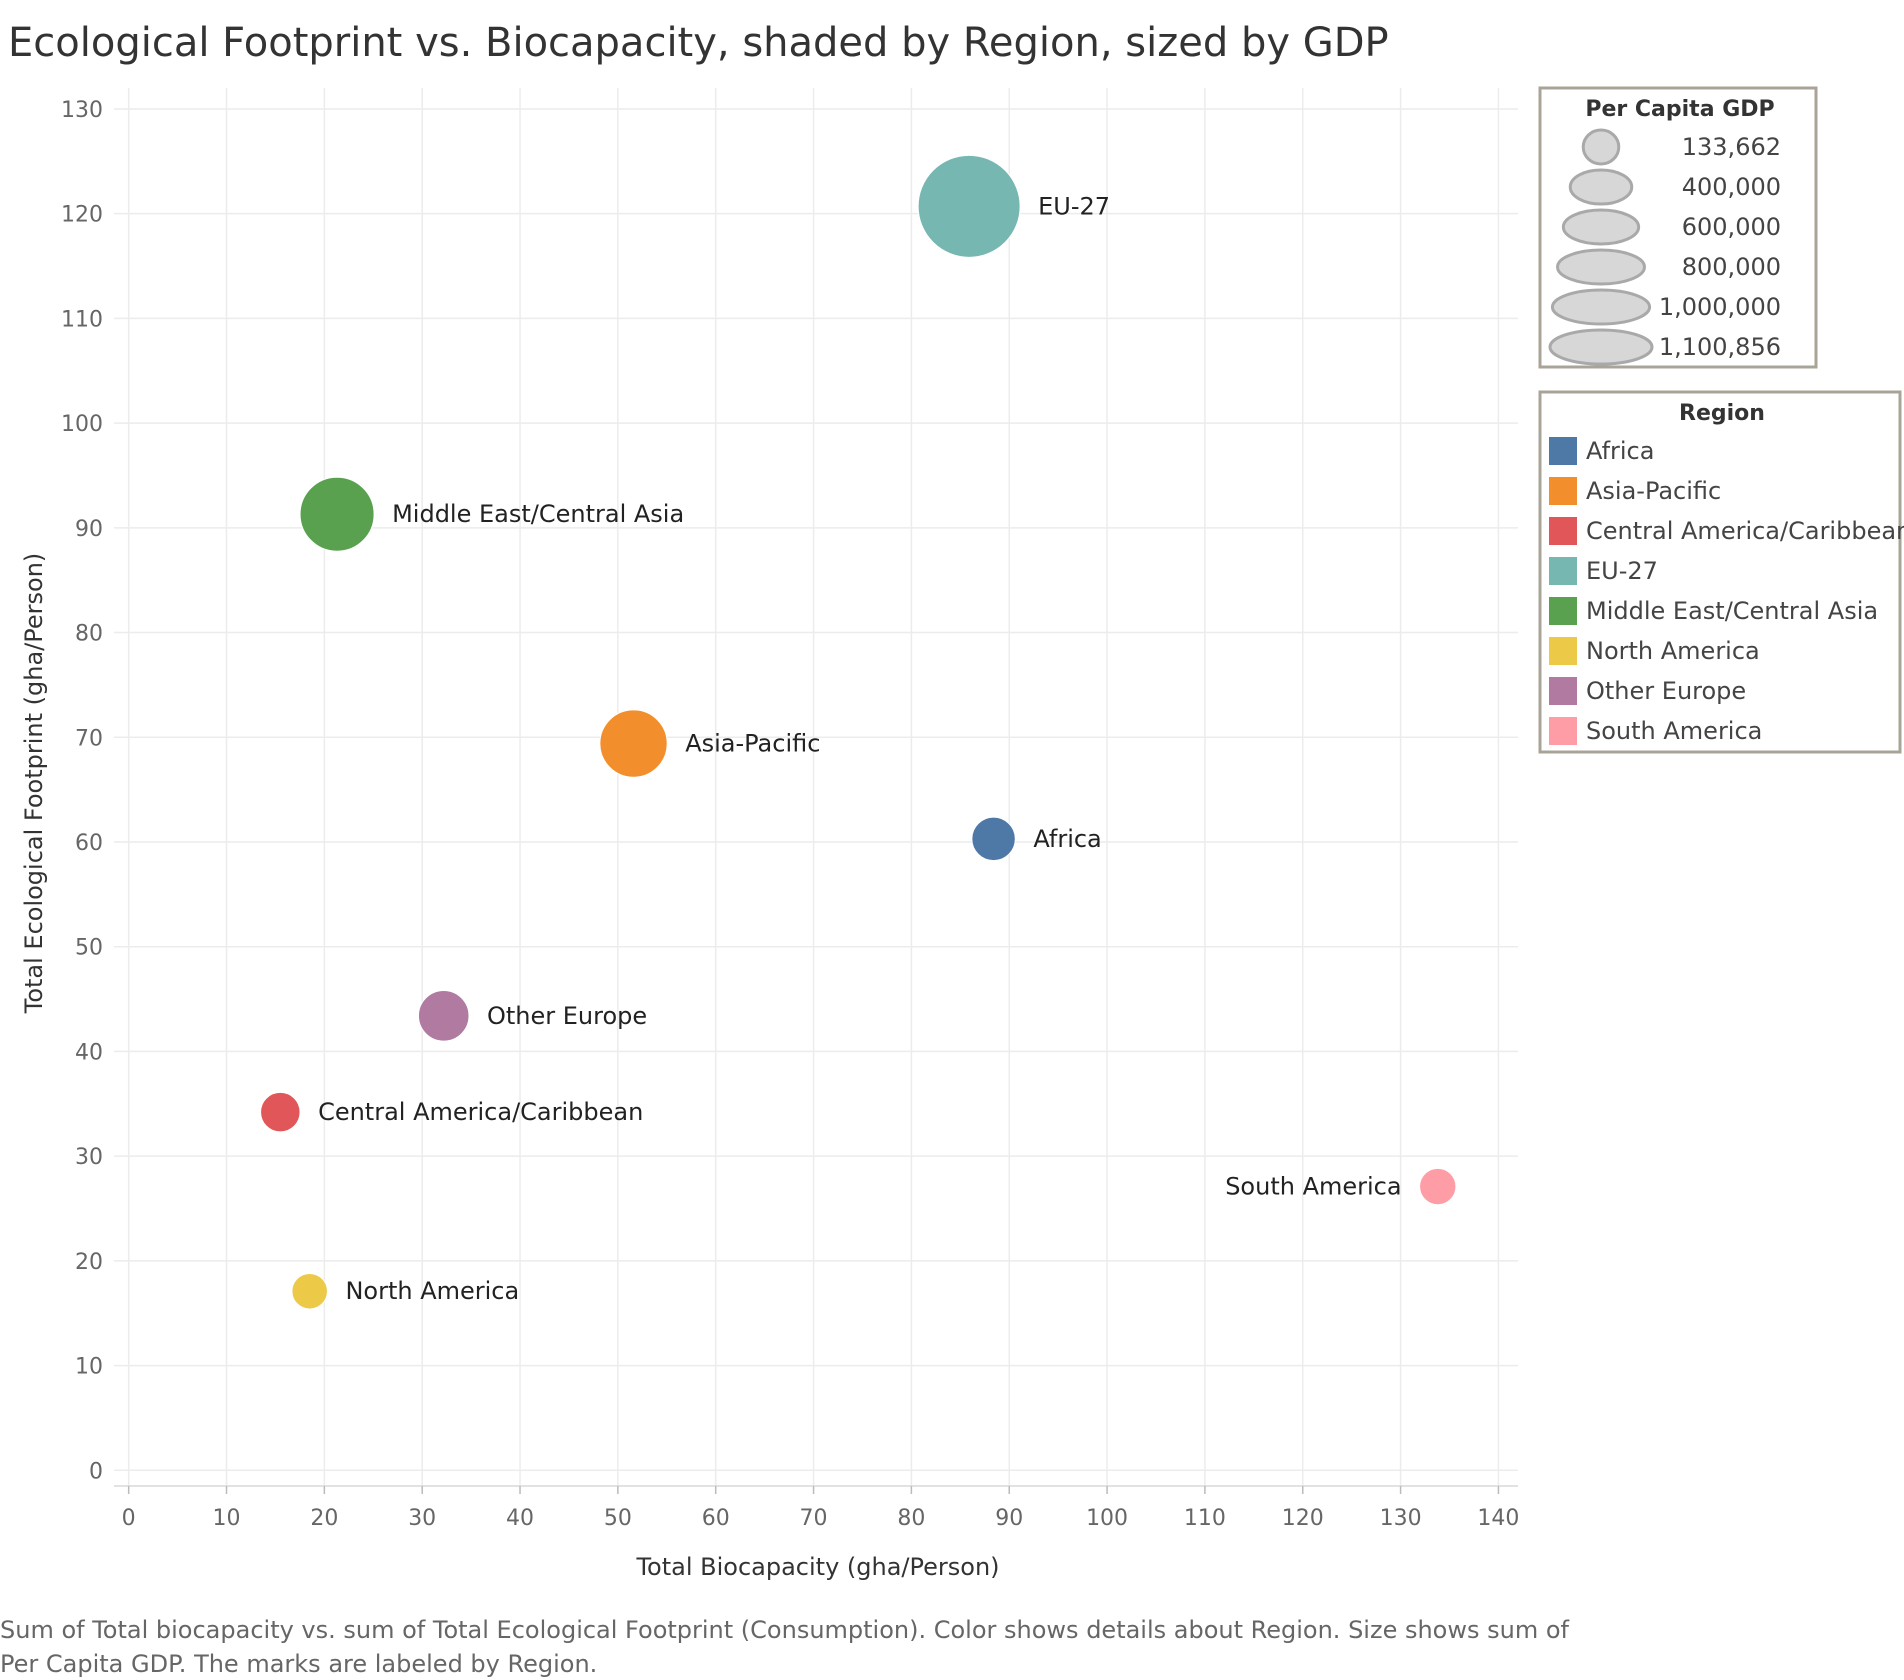 Image resolution: width=1904 pixels, height=1680 pixels. Describe the element at coordinates (34, 784) in the screenshot. I see `y-axis-label: Total Ecological Footprint (gha/Person)` at that location.